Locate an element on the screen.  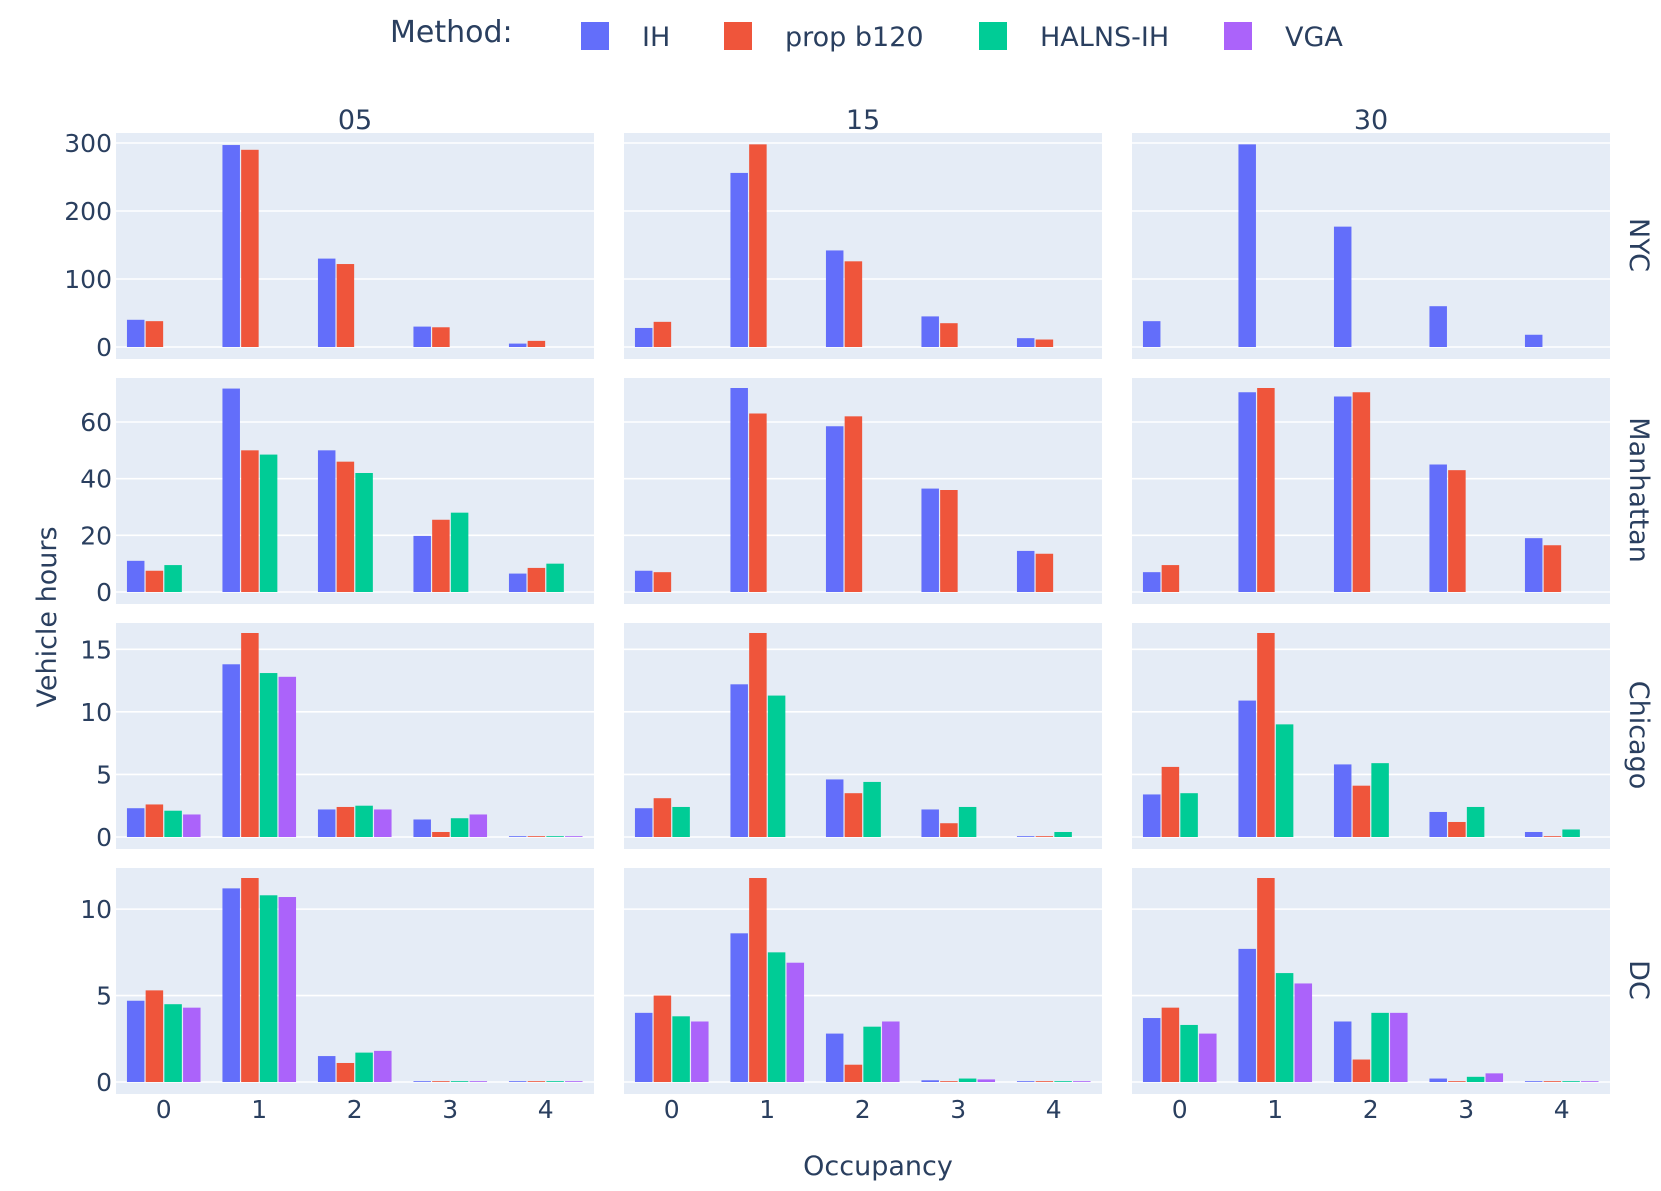
y-tick-label: 300 is located at coordinates (88, 143).